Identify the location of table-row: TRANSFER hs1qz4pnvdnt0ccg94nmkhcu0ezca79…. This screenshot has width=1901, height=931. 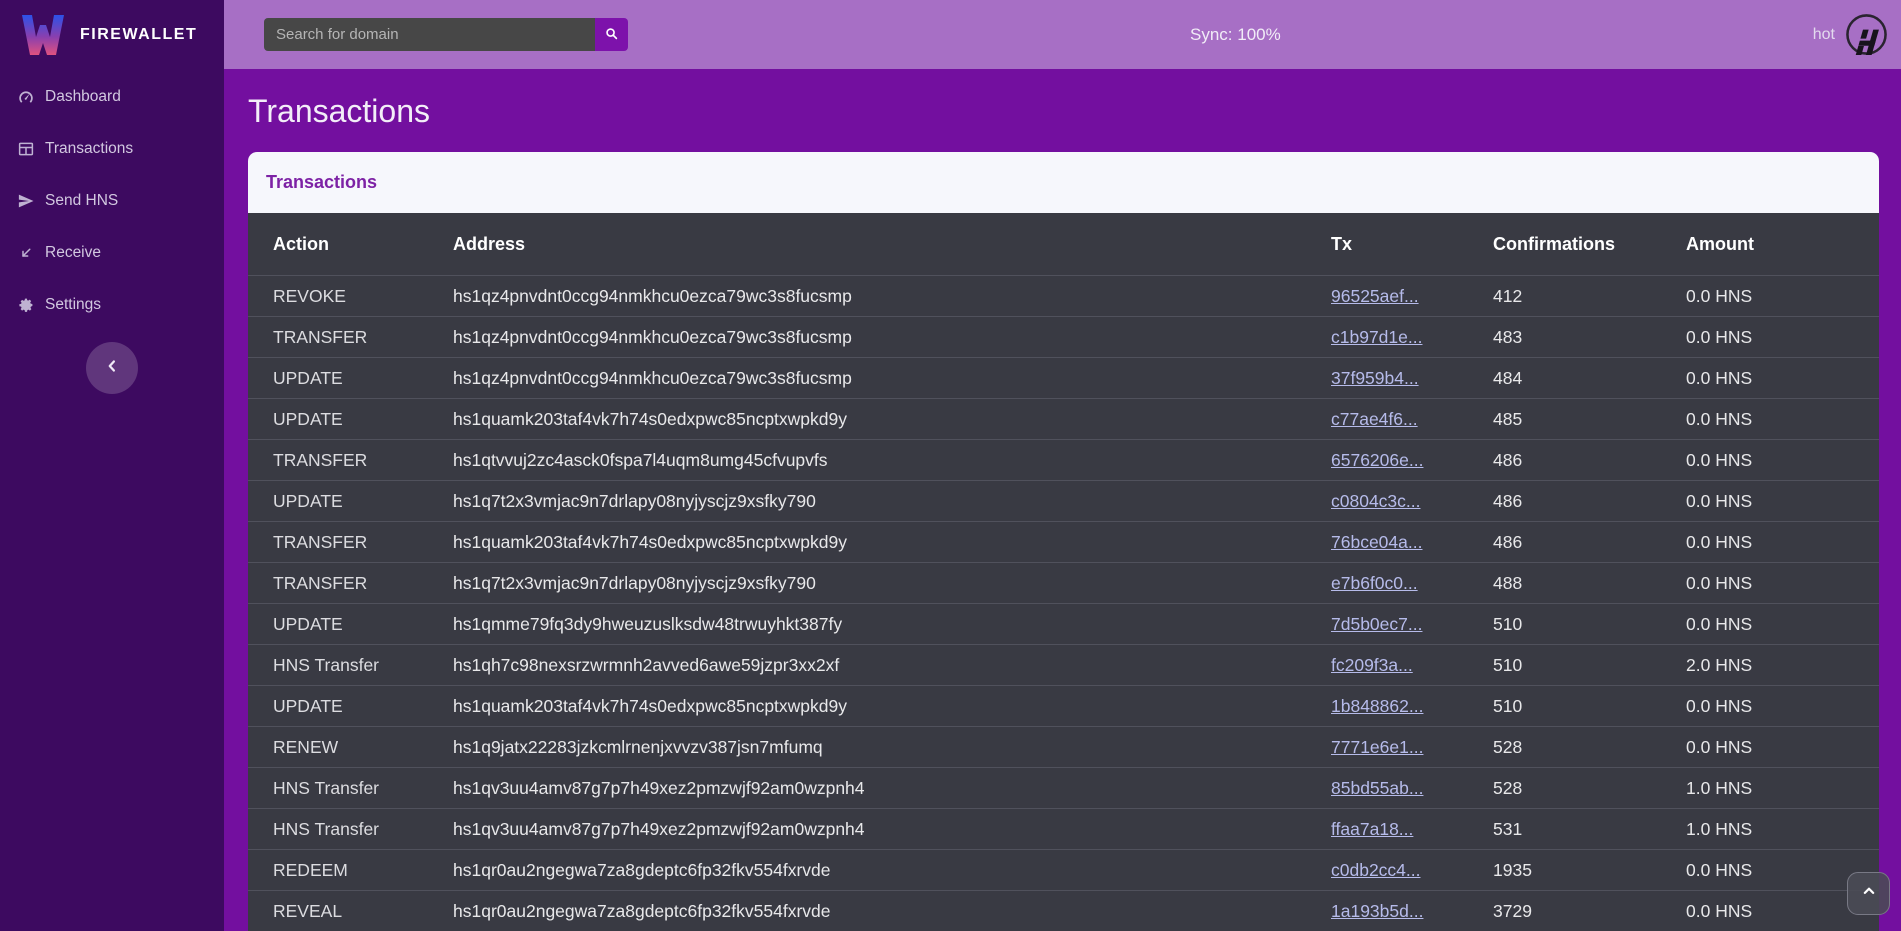
(1063, 336).